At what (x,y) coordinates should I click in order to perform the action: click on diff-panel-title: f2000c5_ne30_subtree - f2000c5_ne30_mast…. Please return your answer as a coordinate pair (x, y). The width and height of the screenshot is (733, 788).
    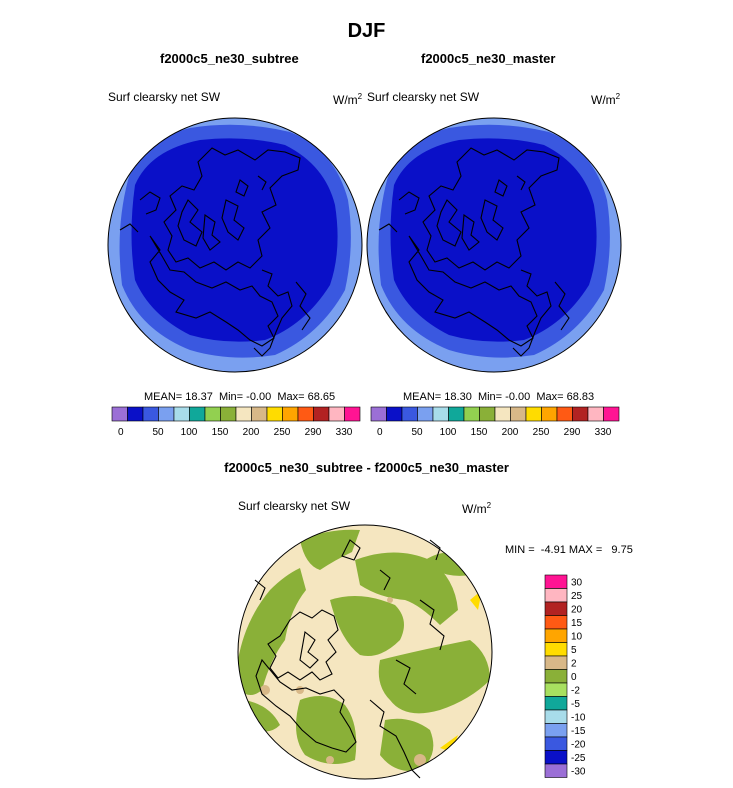
    Looking at the image, I should click on (366, 467).